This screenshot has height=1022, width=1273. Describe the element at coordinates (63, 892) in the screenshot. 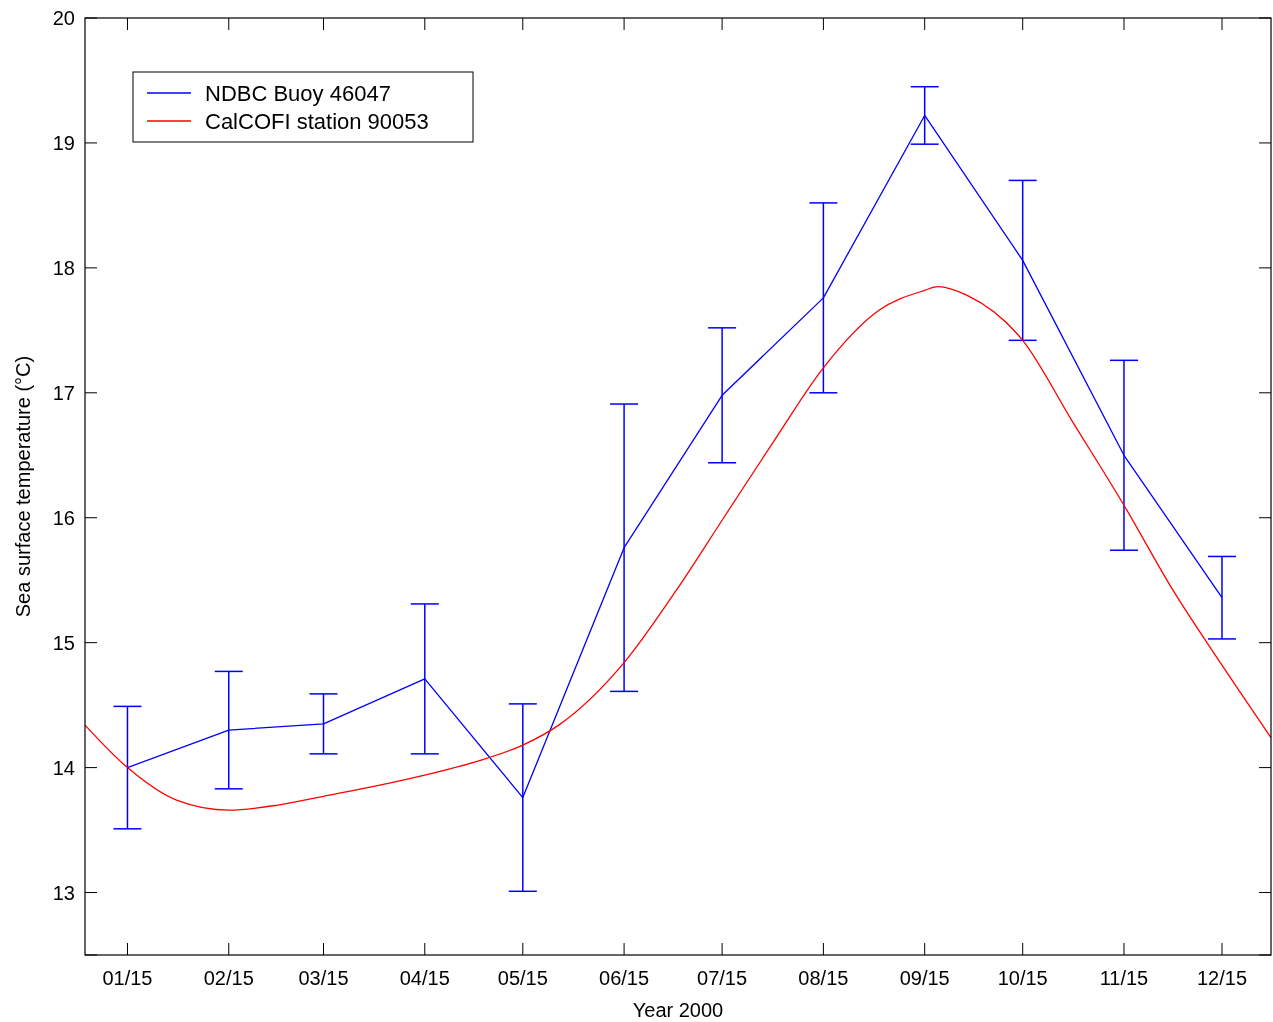

I see `y-tick-label: 13` at that location.